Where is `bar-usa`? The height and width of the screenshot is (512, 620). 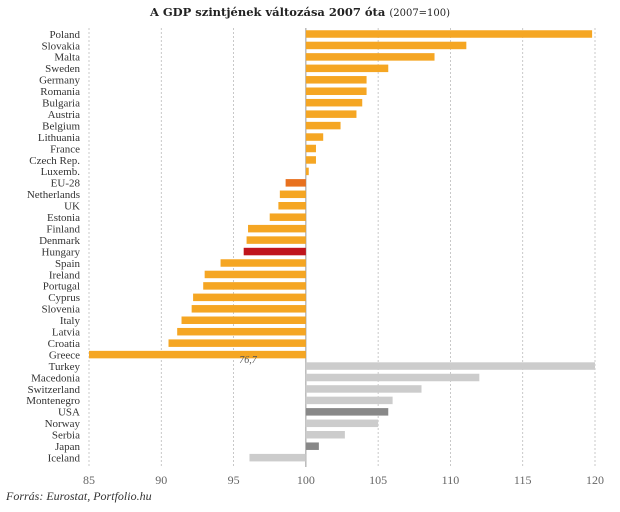 bar-usa is located at coordinates (347, 412).